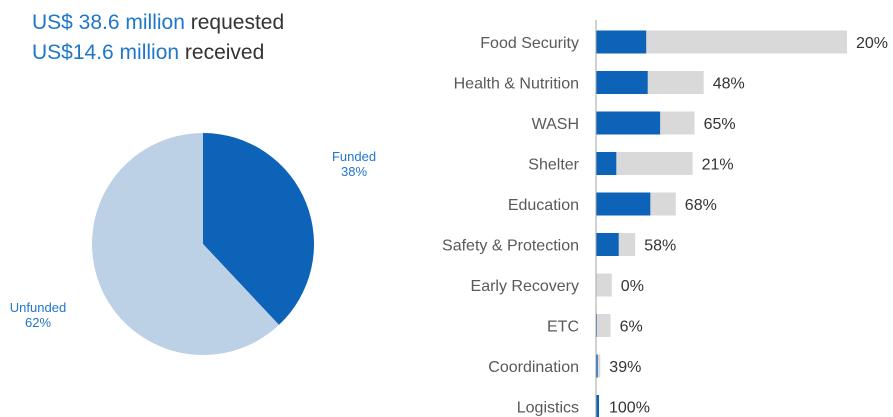 The width and height of the screenshot is (893, 417). I want to click on received-headline: US$14.6 million received, so click(148, 53).